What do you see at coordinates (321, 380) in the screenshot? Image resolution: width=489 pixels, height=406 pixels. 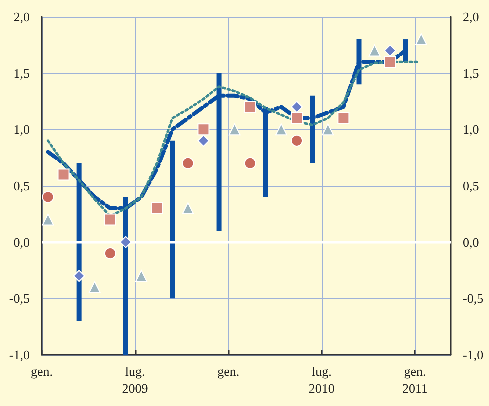 I see `x-tick-label: lug. 2010` at bounding box center [321, 380].